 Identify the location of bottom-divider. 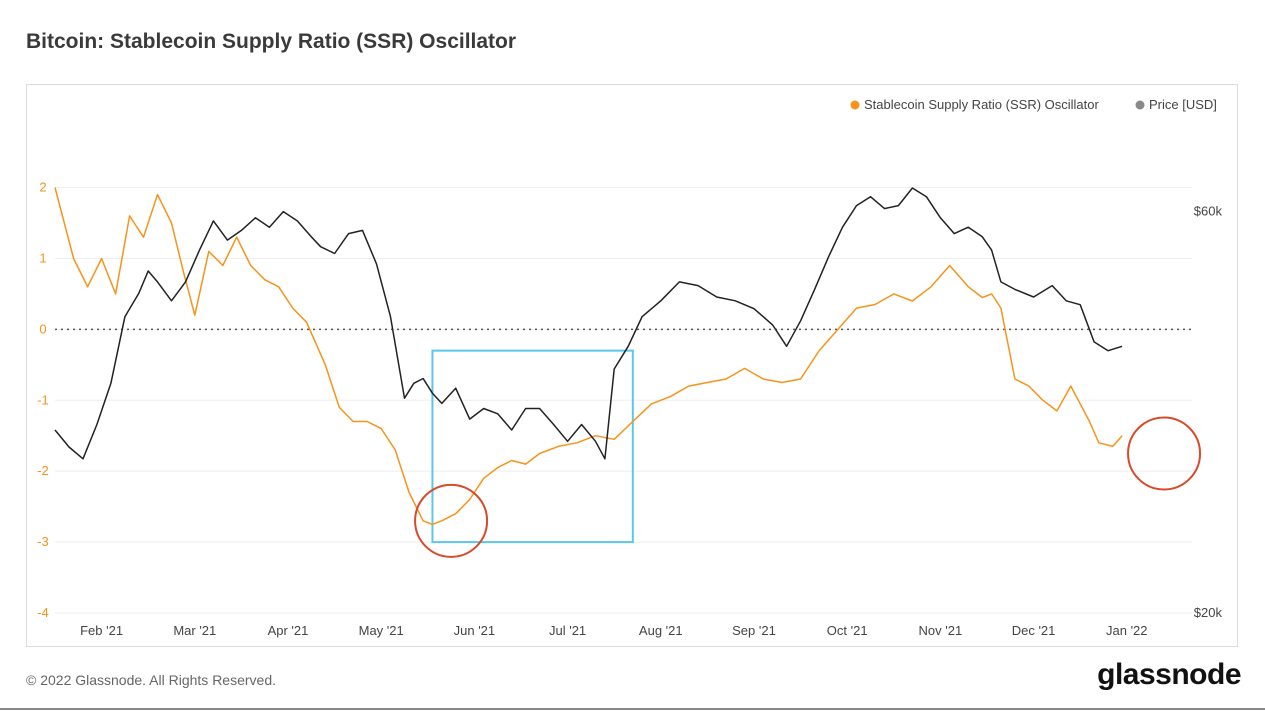
(632, 709).